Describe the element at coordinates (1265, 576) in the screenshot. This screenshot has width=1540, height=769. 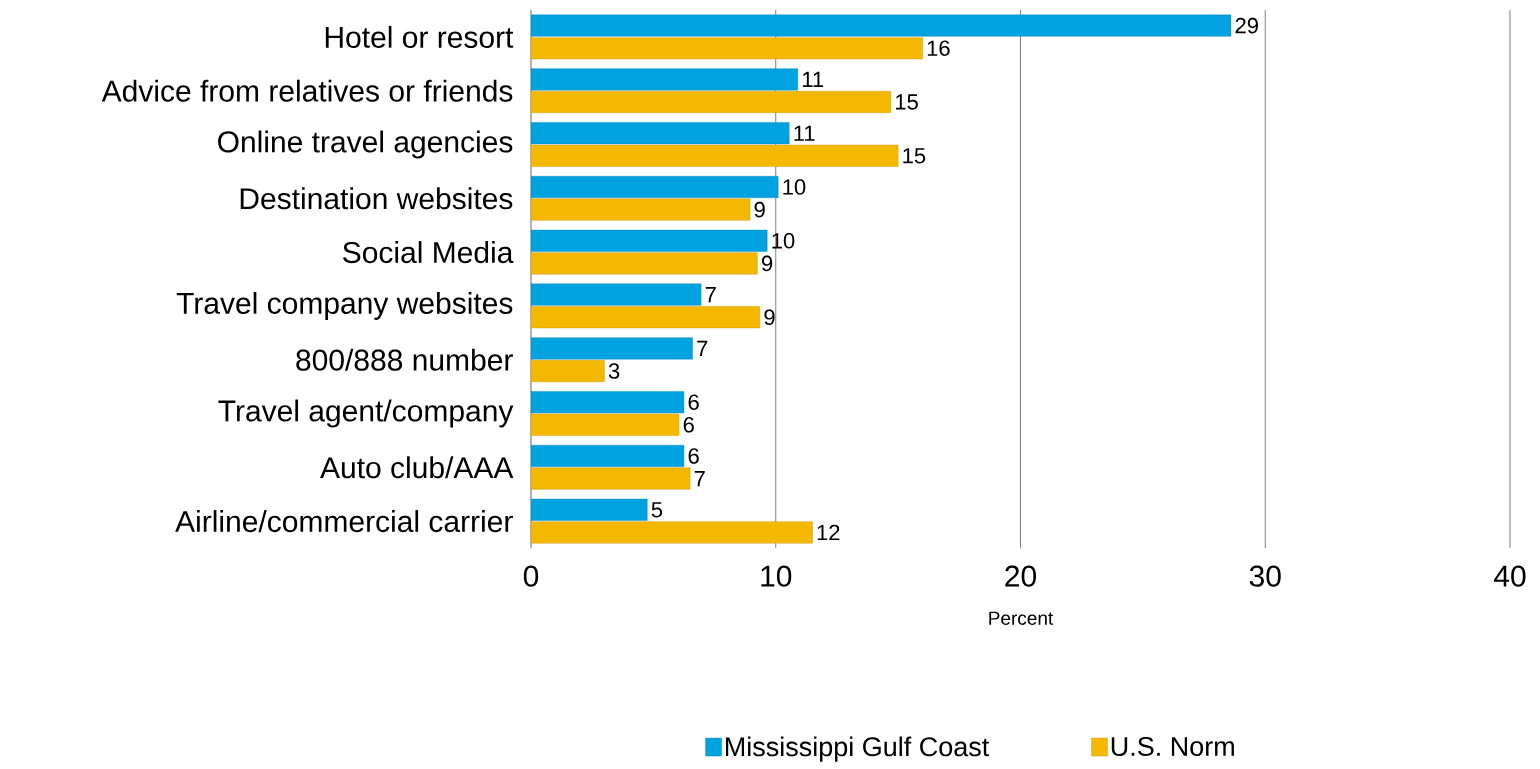
I see `x-tick-label: 30` at that location.